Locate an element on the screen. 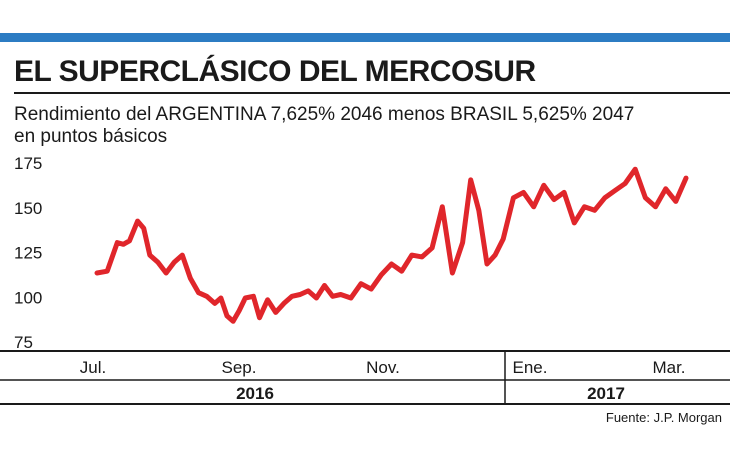 The image size is (730, 460). y-tick-label: 125 is located at coordinates (28, 253).